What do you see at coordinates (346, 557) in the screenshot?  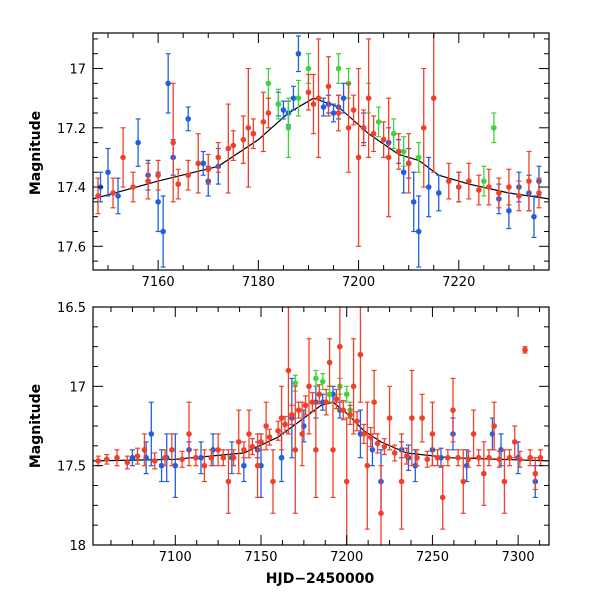 I see `x-tick-label: 7200` at bounding box center [346, 557].